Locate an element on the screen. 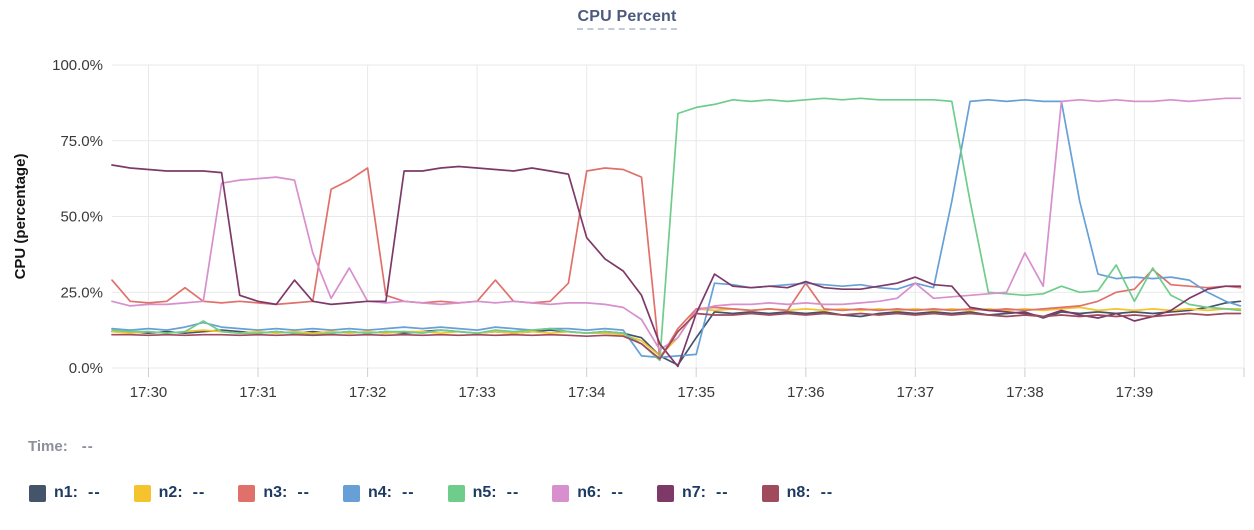 The width and height of the screenshot is (1254, 530). legend-item-n4: n4: -- is located at coordinates (378, 493).